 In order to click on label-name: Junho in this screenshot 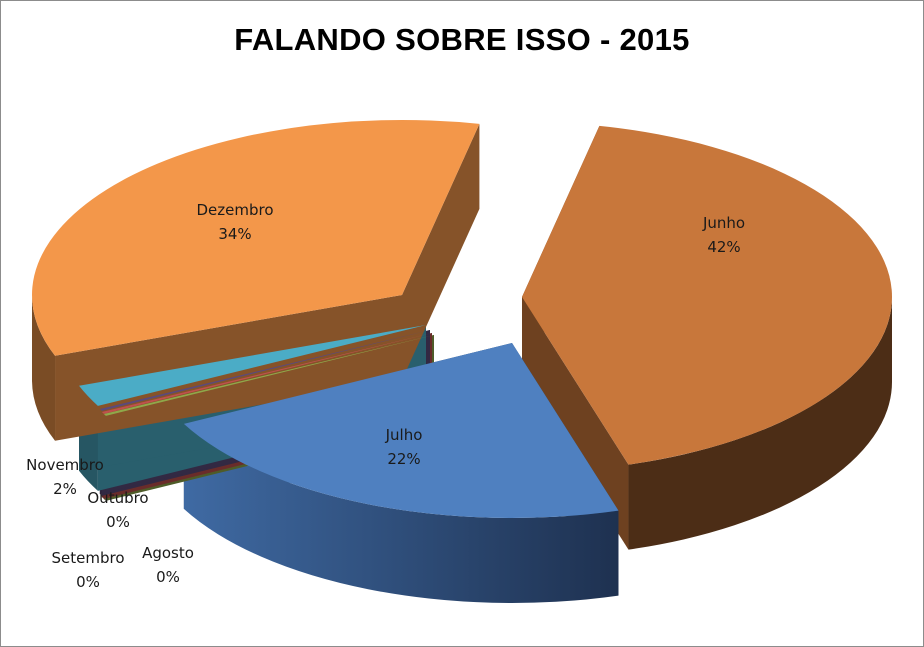, I will do `click(723, 223)`.